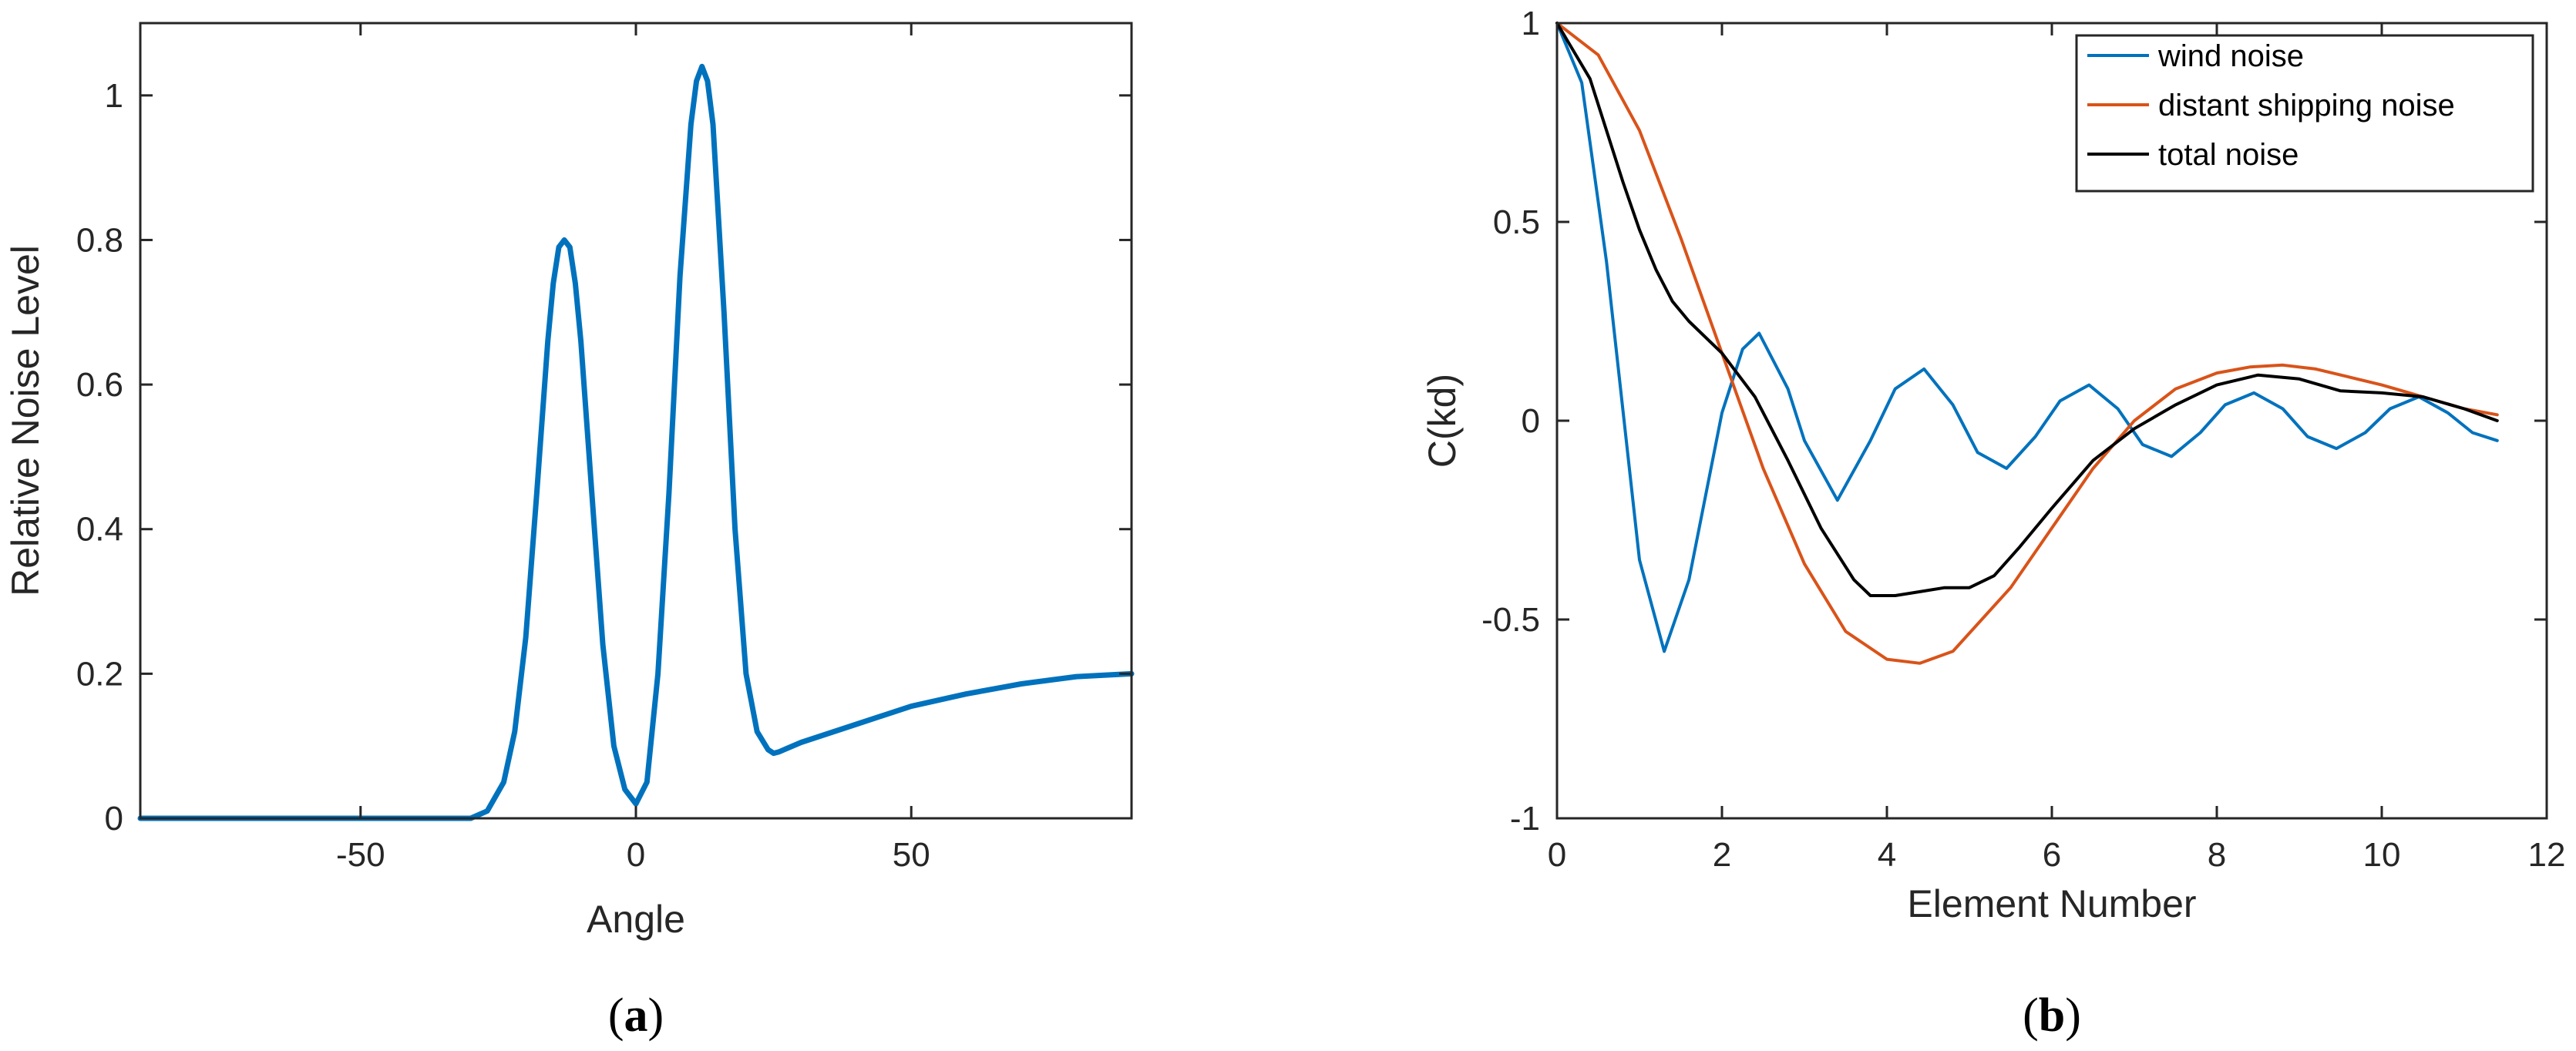 Image resolution: width=2576 pixels, height=1051 pixels. Describe the element at coordinates (2306, 106) in the screenshot. I see `legend-entry: distant shipping noise` at that location.